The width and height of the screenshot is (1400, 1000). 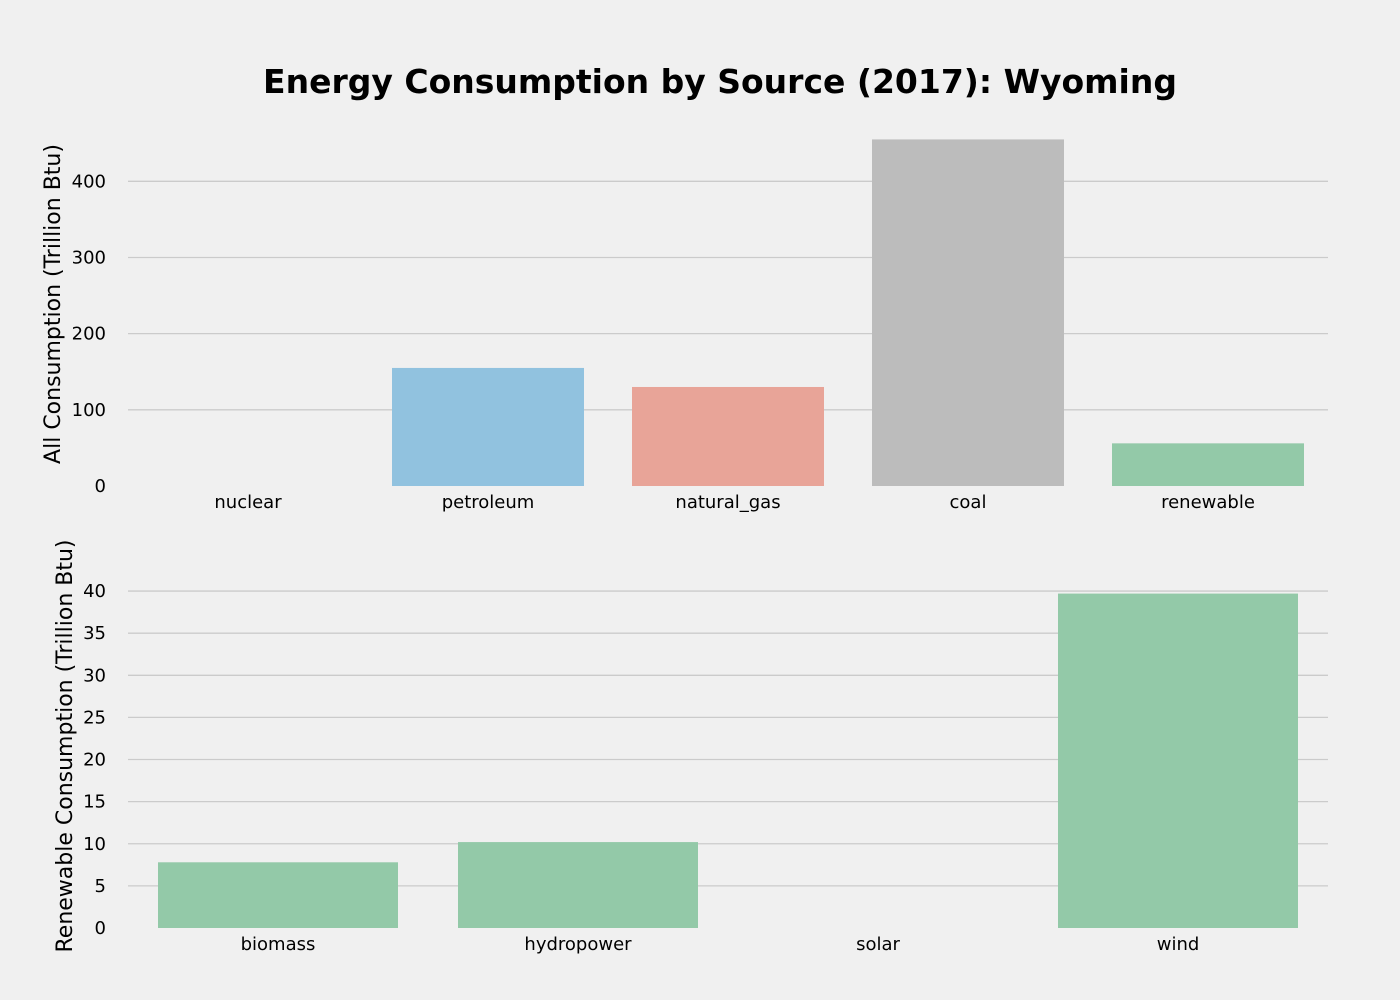 What do you see at coordinates (94, 675) in the screenshot?
I see `y-tick-label: 30` at bounding box center [94, 675].